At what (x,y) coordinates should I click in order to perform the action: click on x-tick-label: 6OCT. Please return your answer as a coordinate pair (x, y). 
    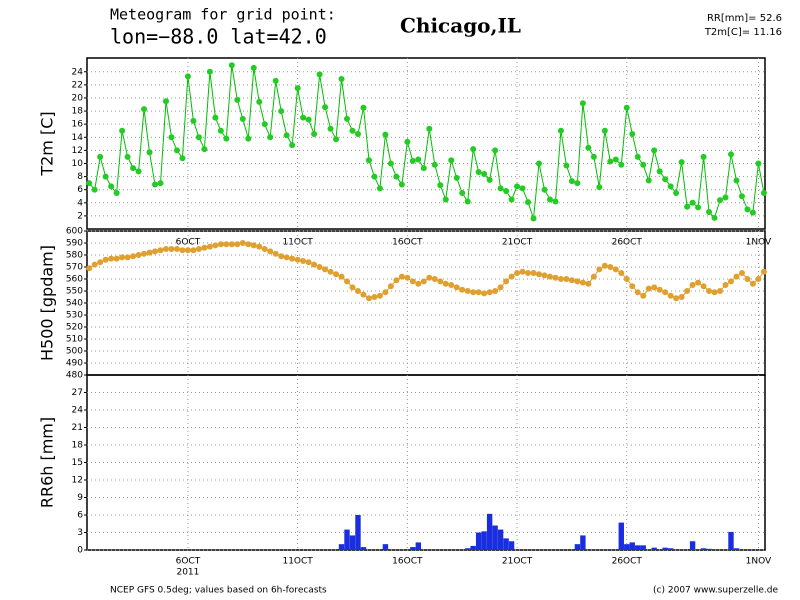
    Looking at the image, I should click on (188, 243).